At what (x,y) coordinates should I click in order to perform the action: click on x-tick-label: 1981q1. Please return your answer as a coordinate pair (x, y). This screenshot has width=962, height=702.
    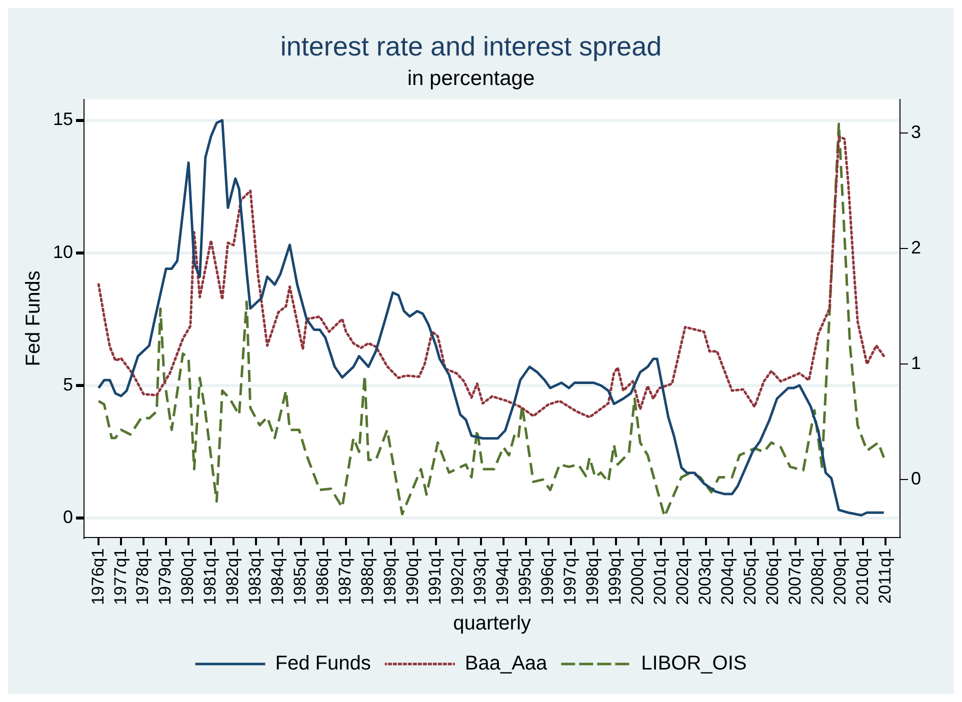
    Looking at the image, I should click on (210, 577).